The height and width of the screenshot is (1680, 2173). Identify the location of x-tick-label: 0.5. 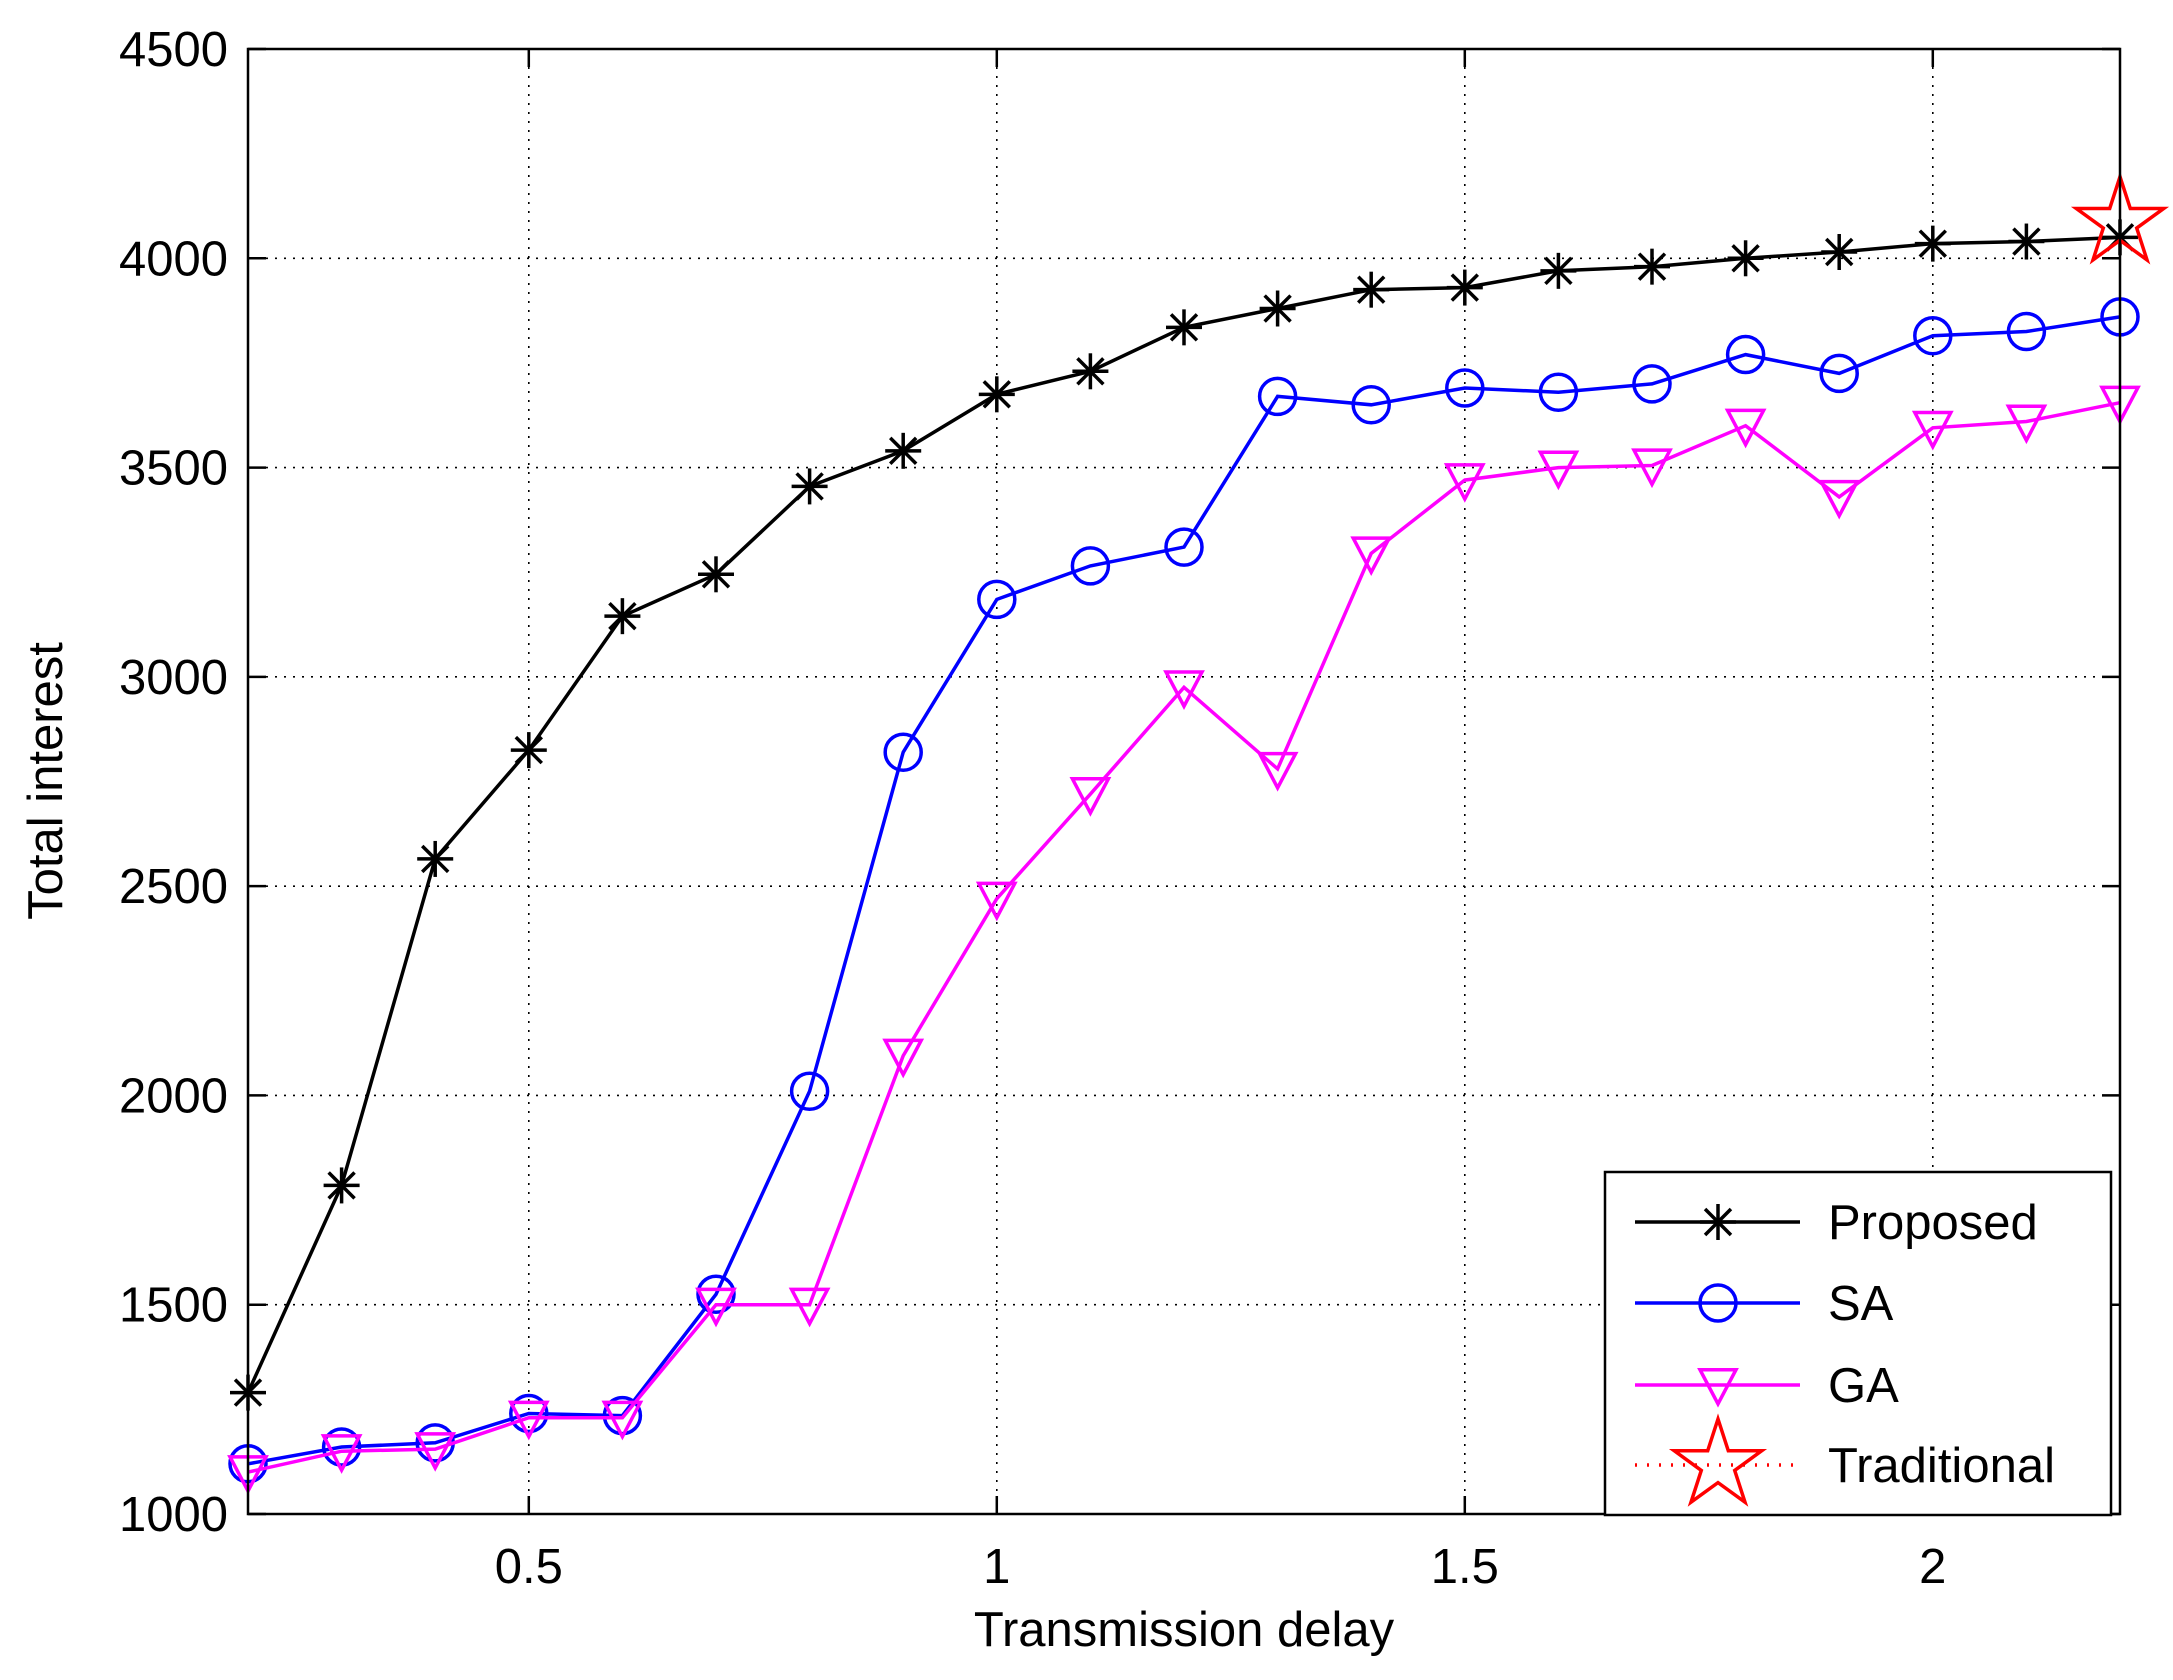
(529, 1567).